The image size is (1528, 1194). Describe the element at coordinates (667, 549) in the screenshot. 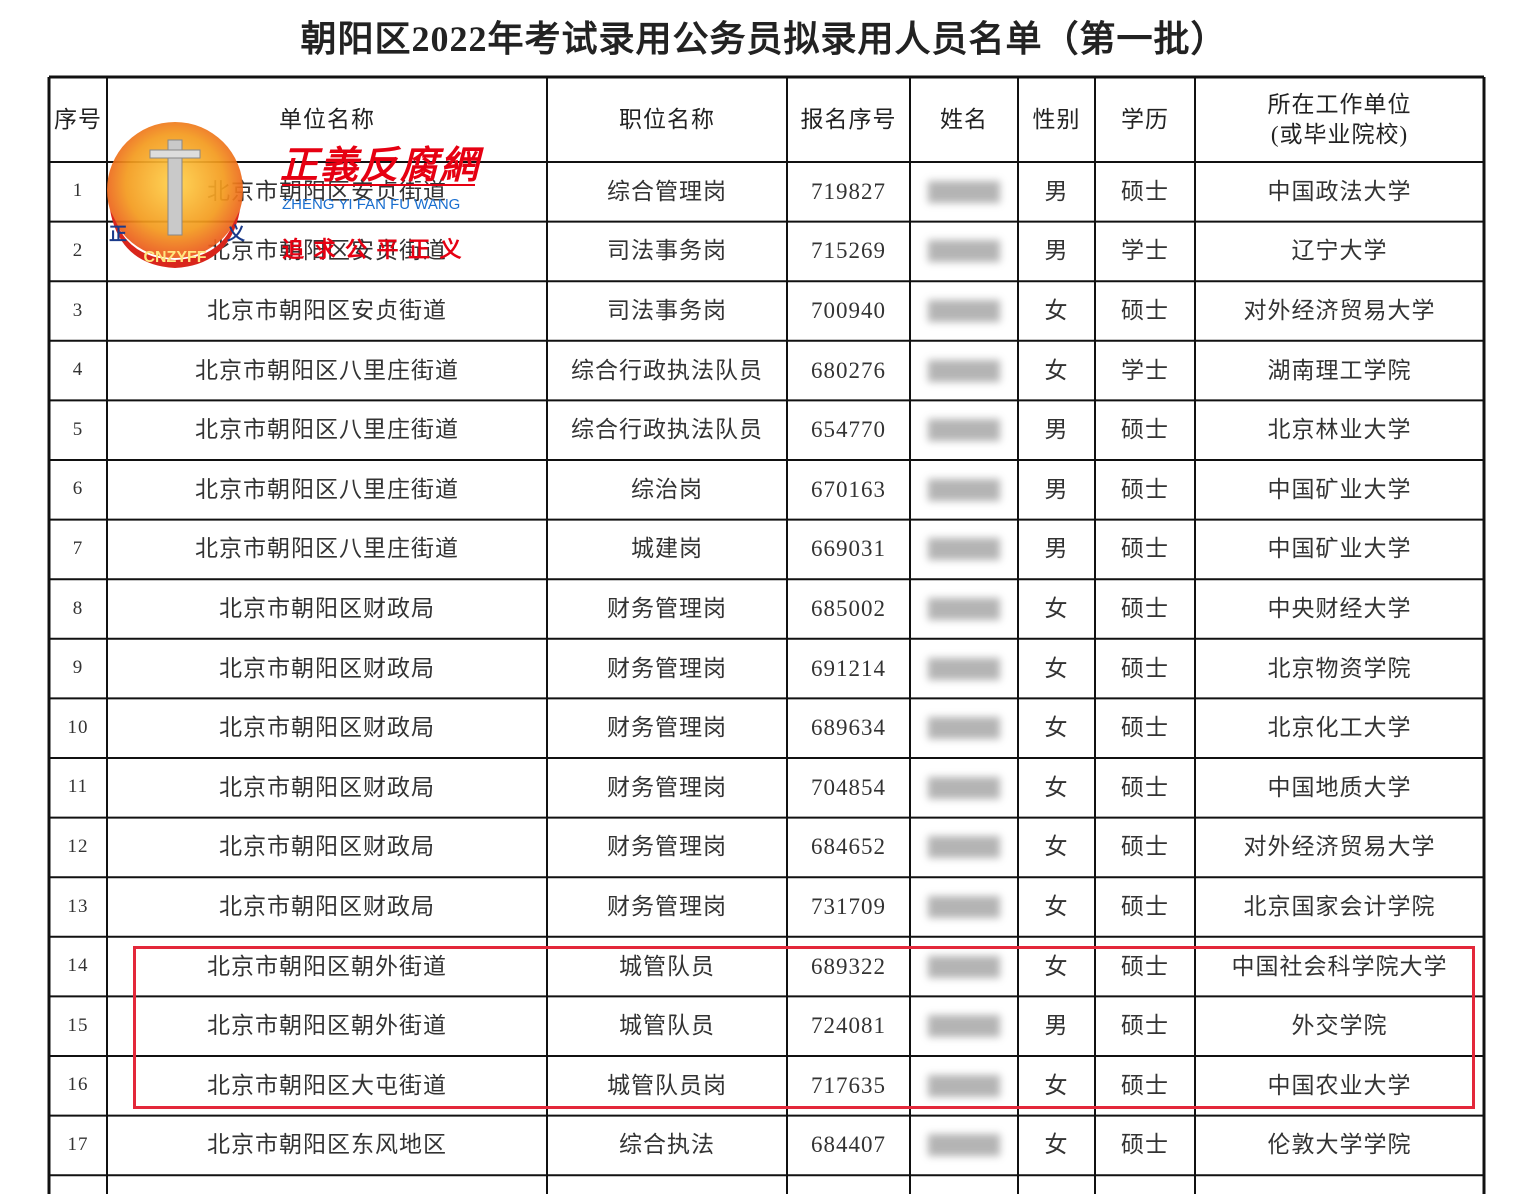

I see `table-cell: 城建岗` at that location.